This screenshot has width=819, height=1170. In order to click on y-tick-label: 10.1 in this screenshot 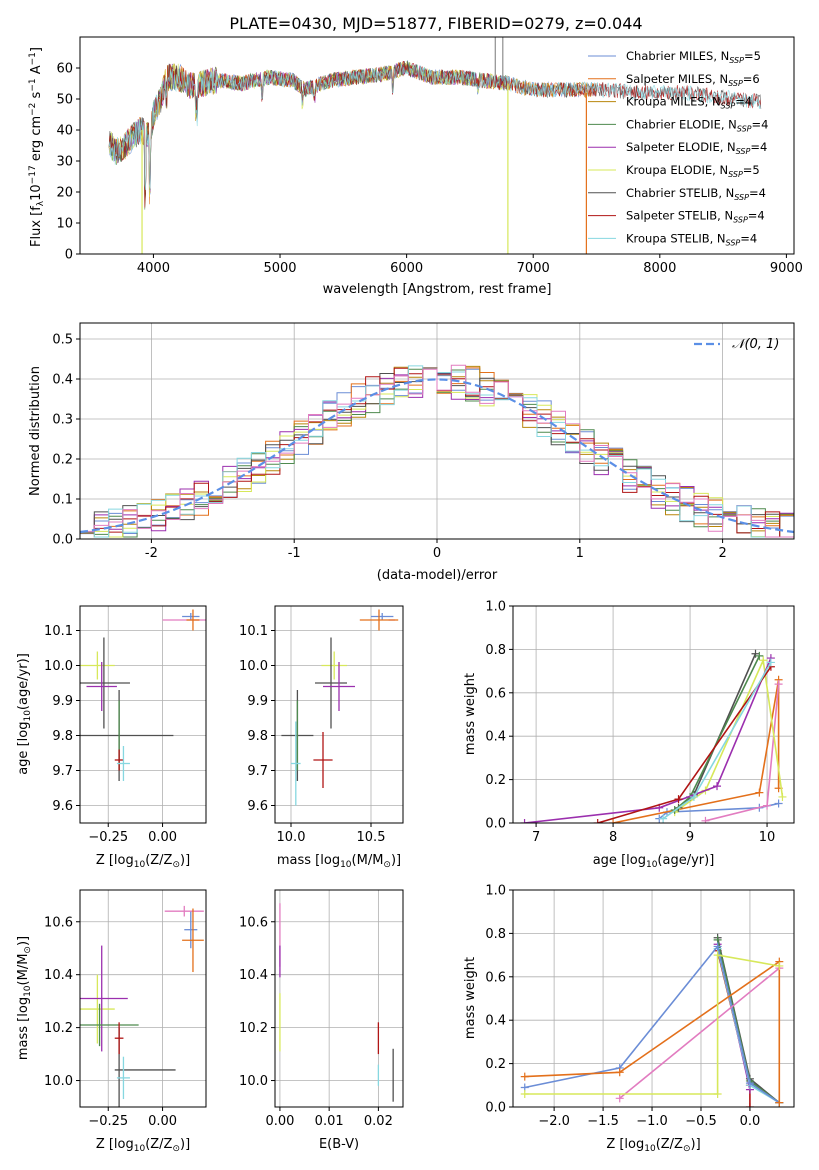, I will do `click(253, 631)`.